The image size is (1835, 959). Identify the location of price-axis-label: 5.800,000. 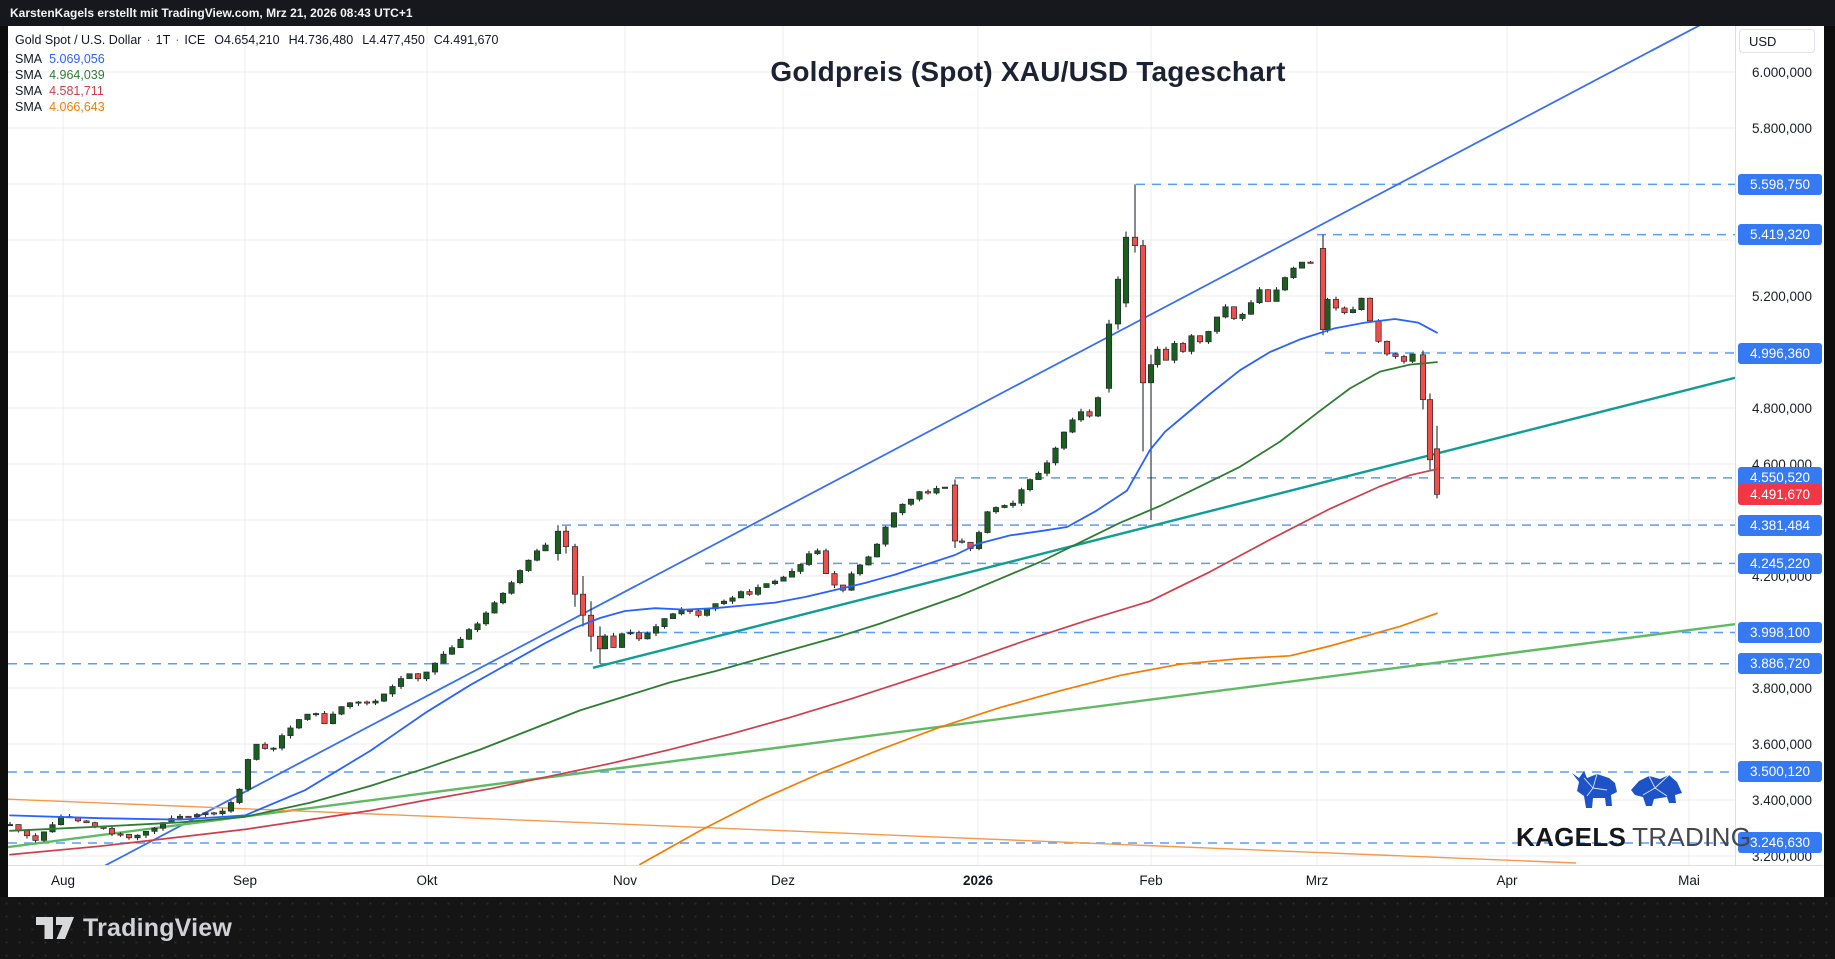
(1781, 128).